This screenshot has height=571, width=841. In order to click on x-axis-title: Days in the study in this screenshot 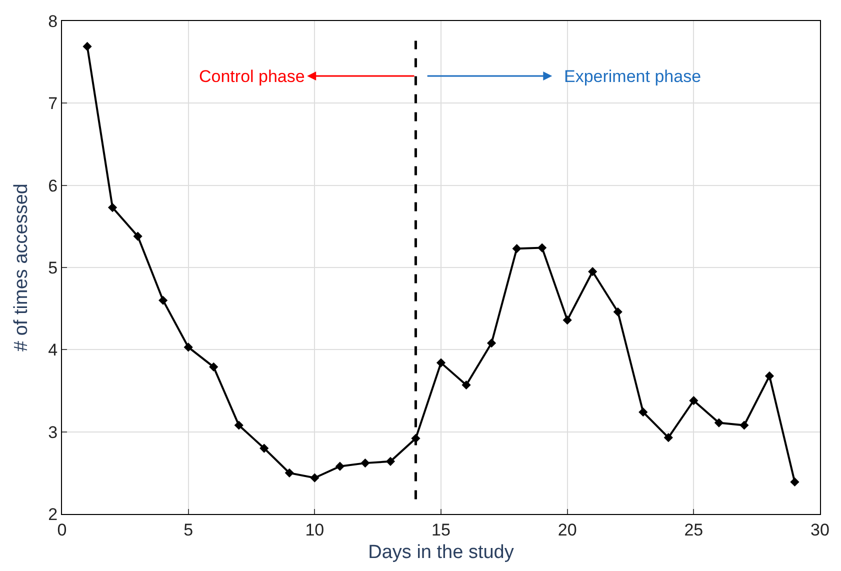, I will do `click(441, 553)`.